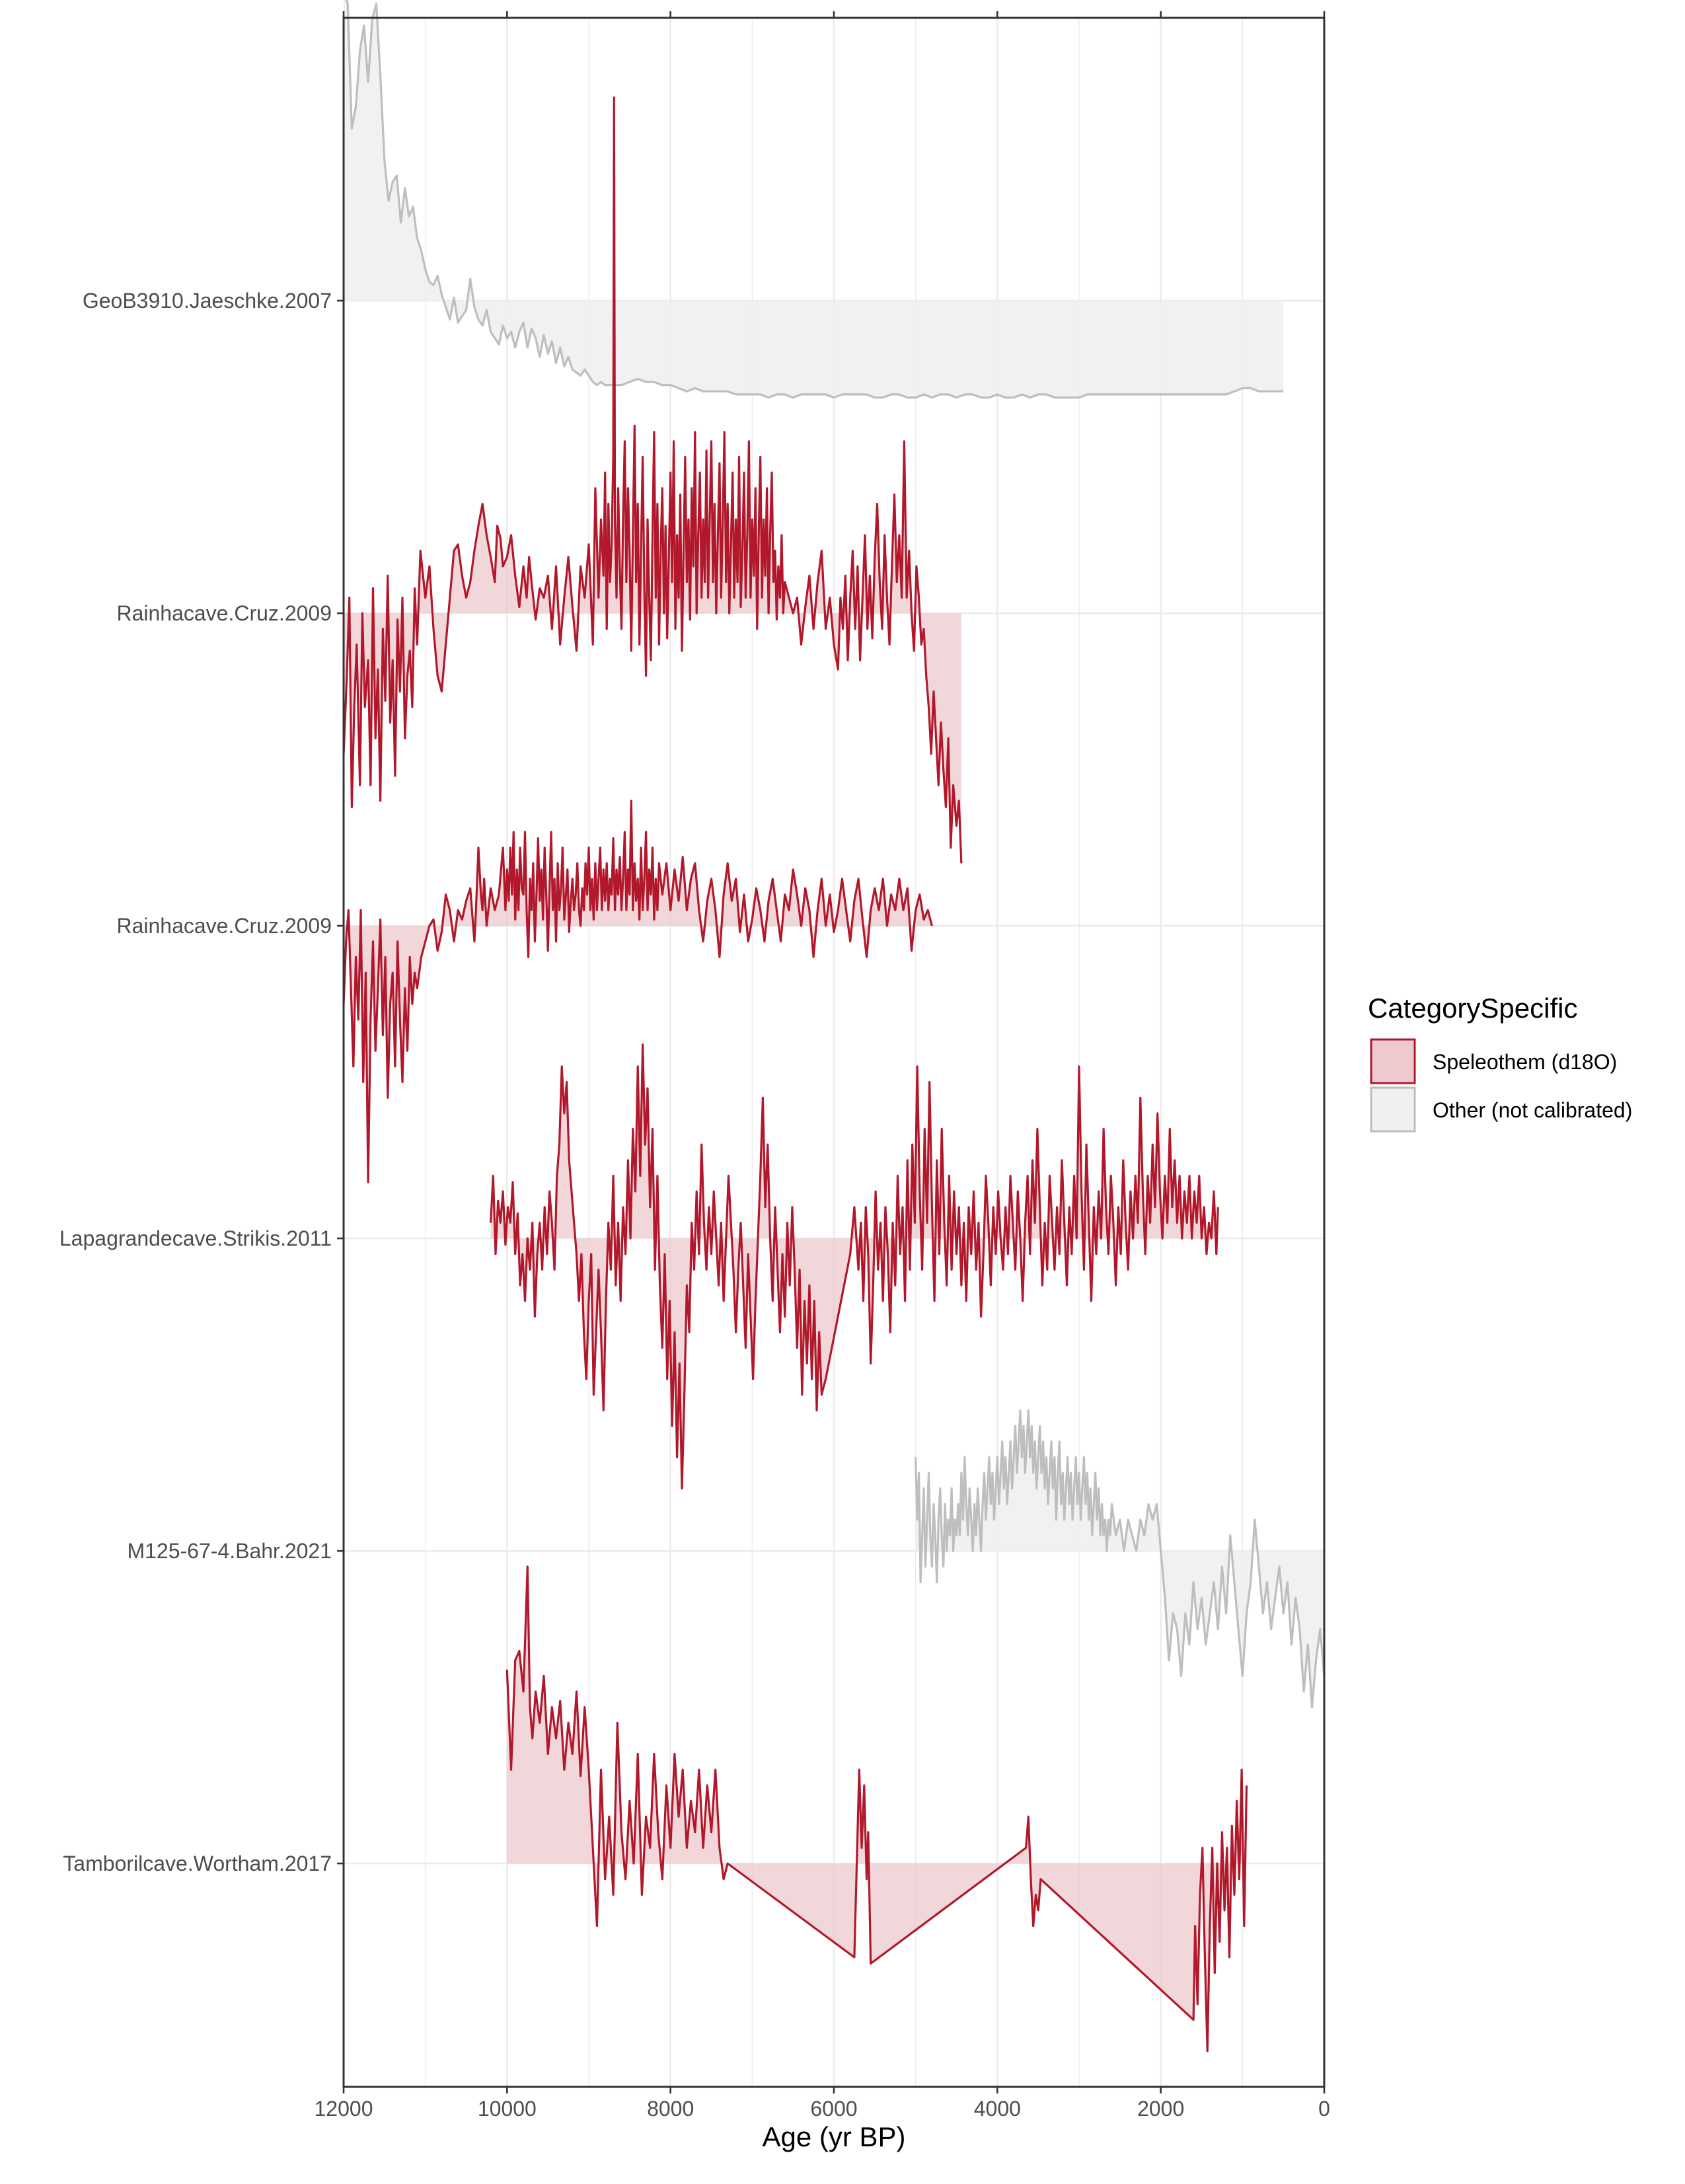  I want to click on x-tick-label-2000: 2000, so click(1160, 2109).